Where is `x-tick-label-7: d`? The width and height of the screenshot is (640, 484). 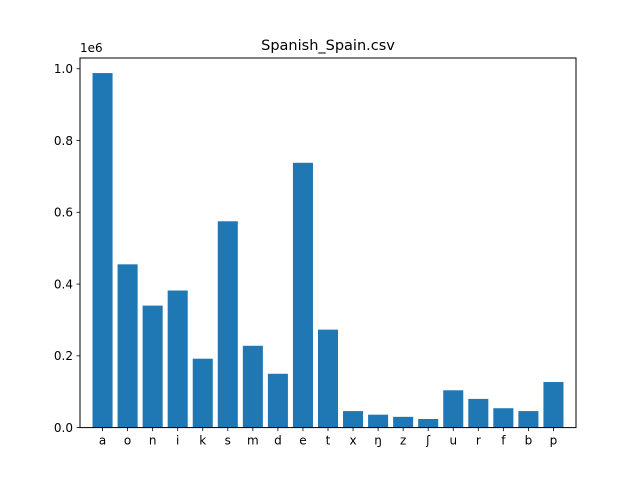 x-tick-label-7: d is located at coordinates (278, 441).